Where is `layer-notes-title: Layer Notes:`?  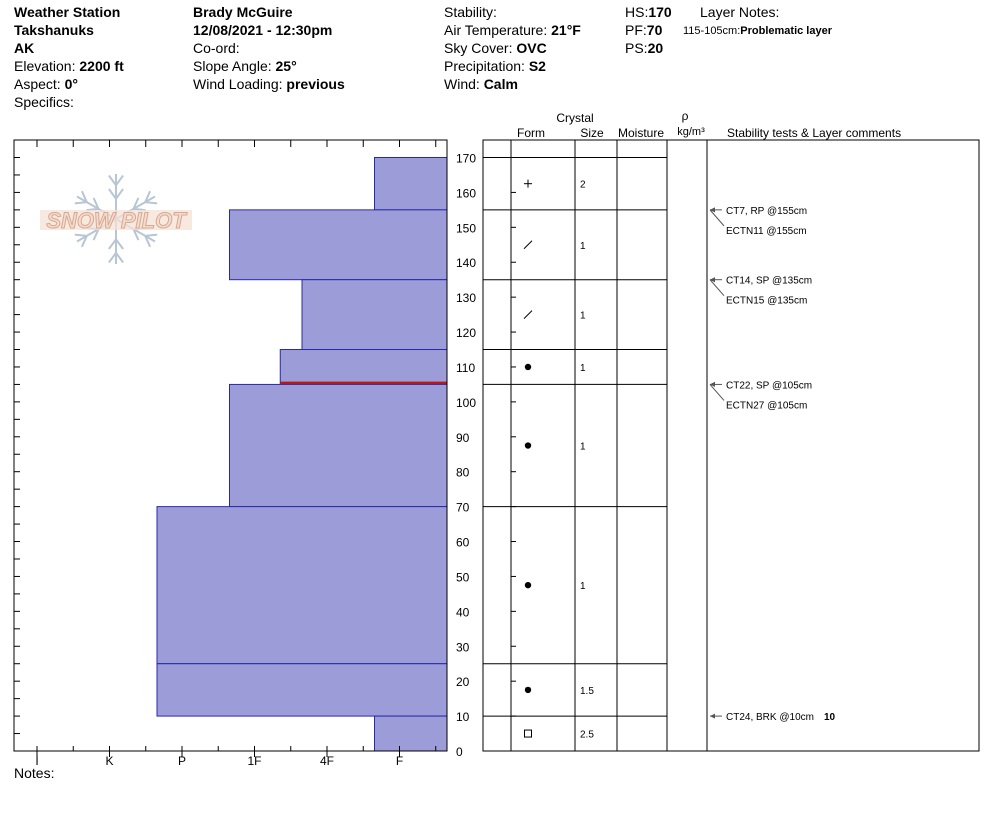
layer-notes-title: Layer Notes: is located at coordinates (740, 12).